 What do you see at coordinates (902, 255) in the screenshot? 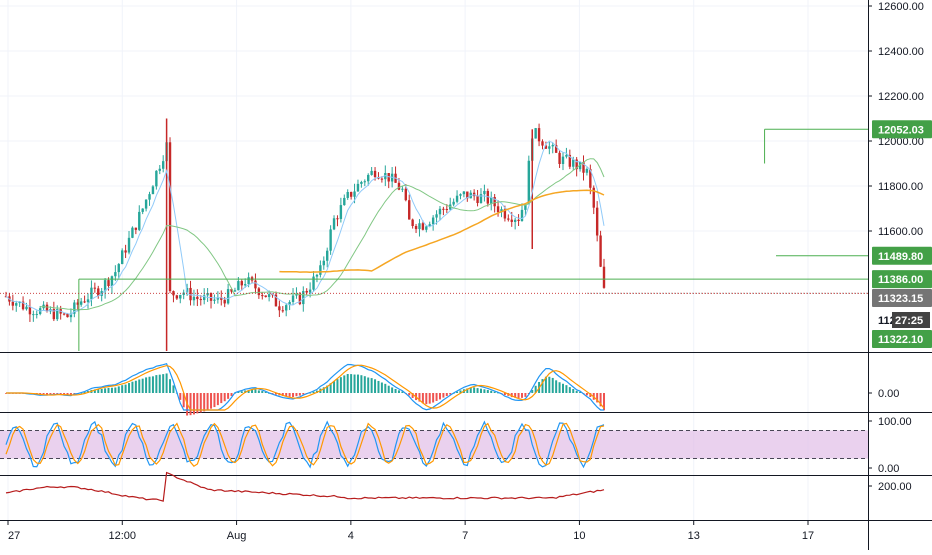
I see `price-label-box: 11489.80` at bounding box center [902, 255].